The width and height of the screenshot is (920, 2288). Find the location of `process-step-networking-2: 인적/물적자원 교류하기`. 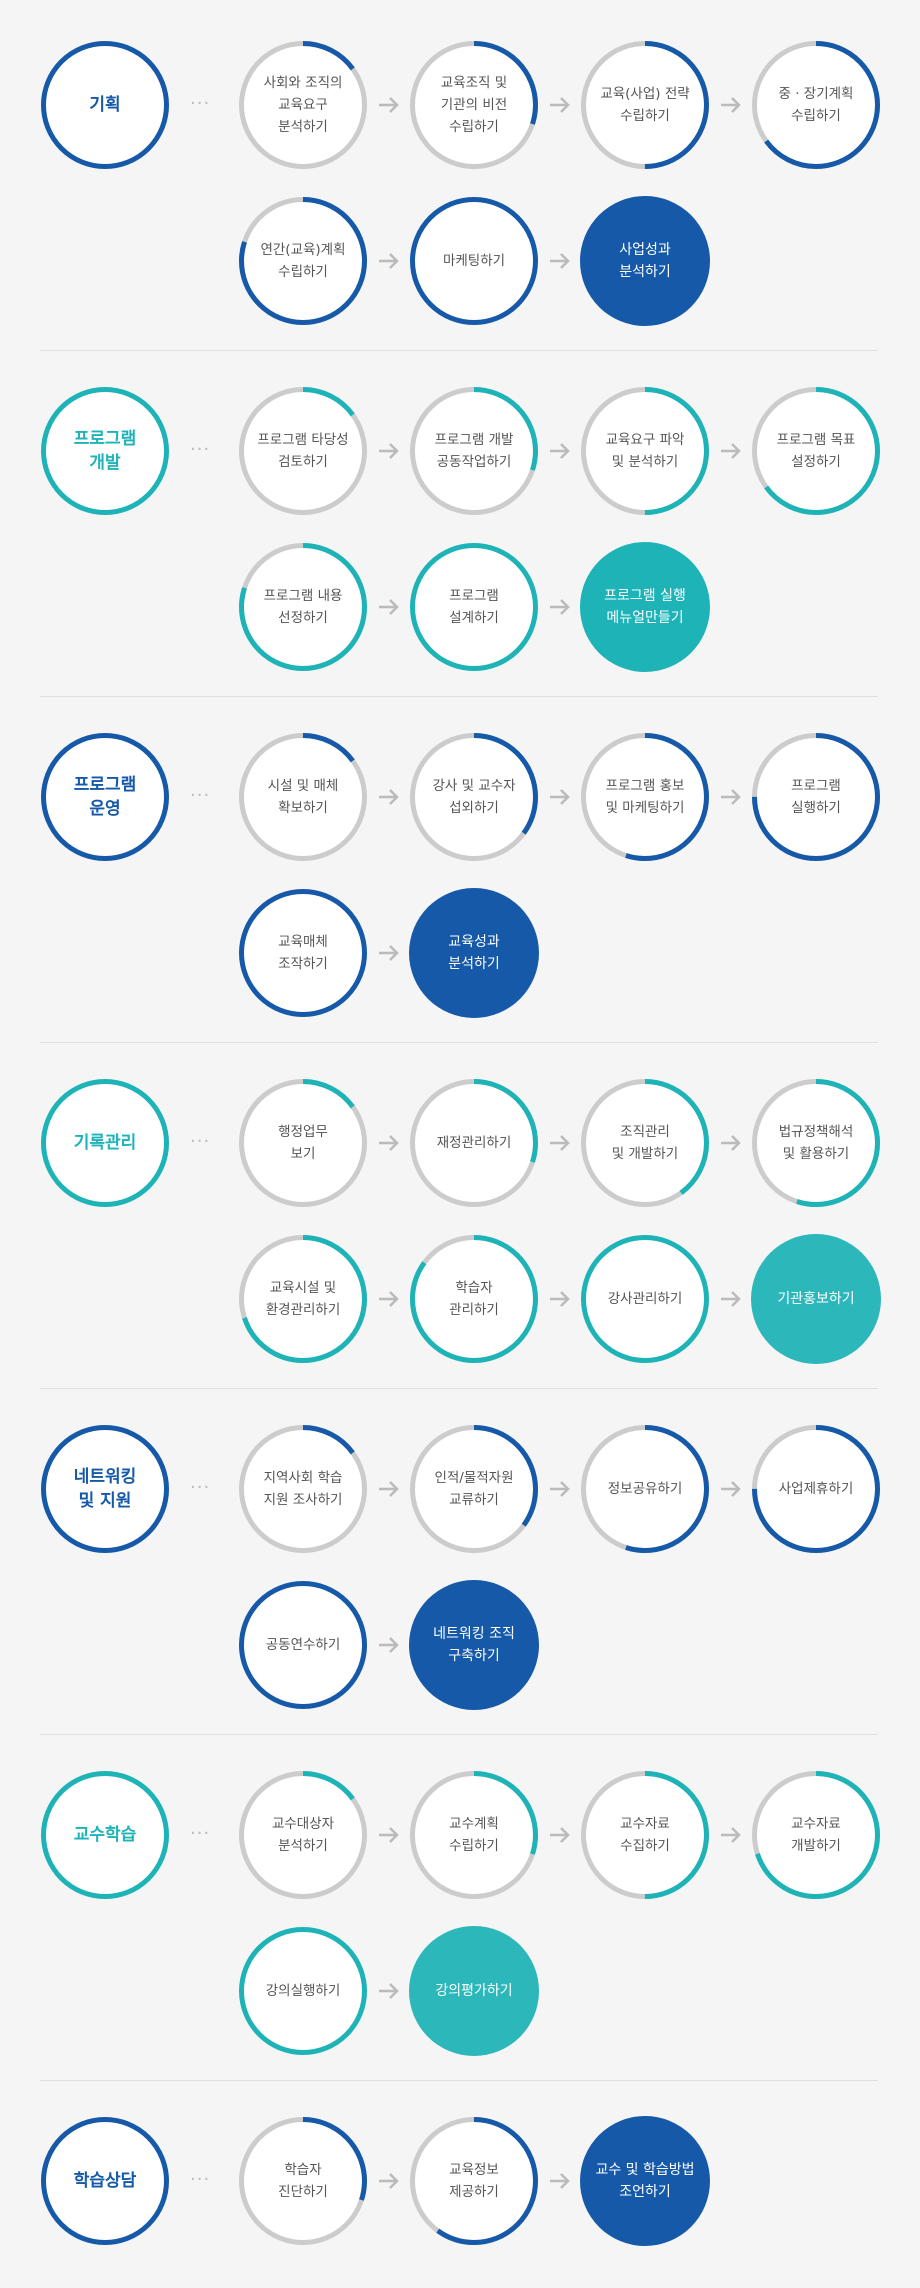

process-step-networking-2: 인적/물적자원 교류하기 is located at coordinates (474, 1489).